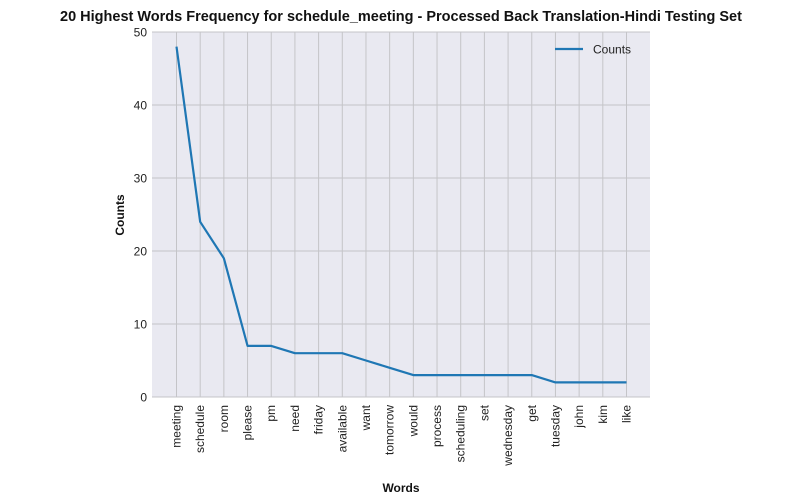 The width and height of the screenshot is (803, 504). I want to click on x-tick-label: pm, so click(271, 413).